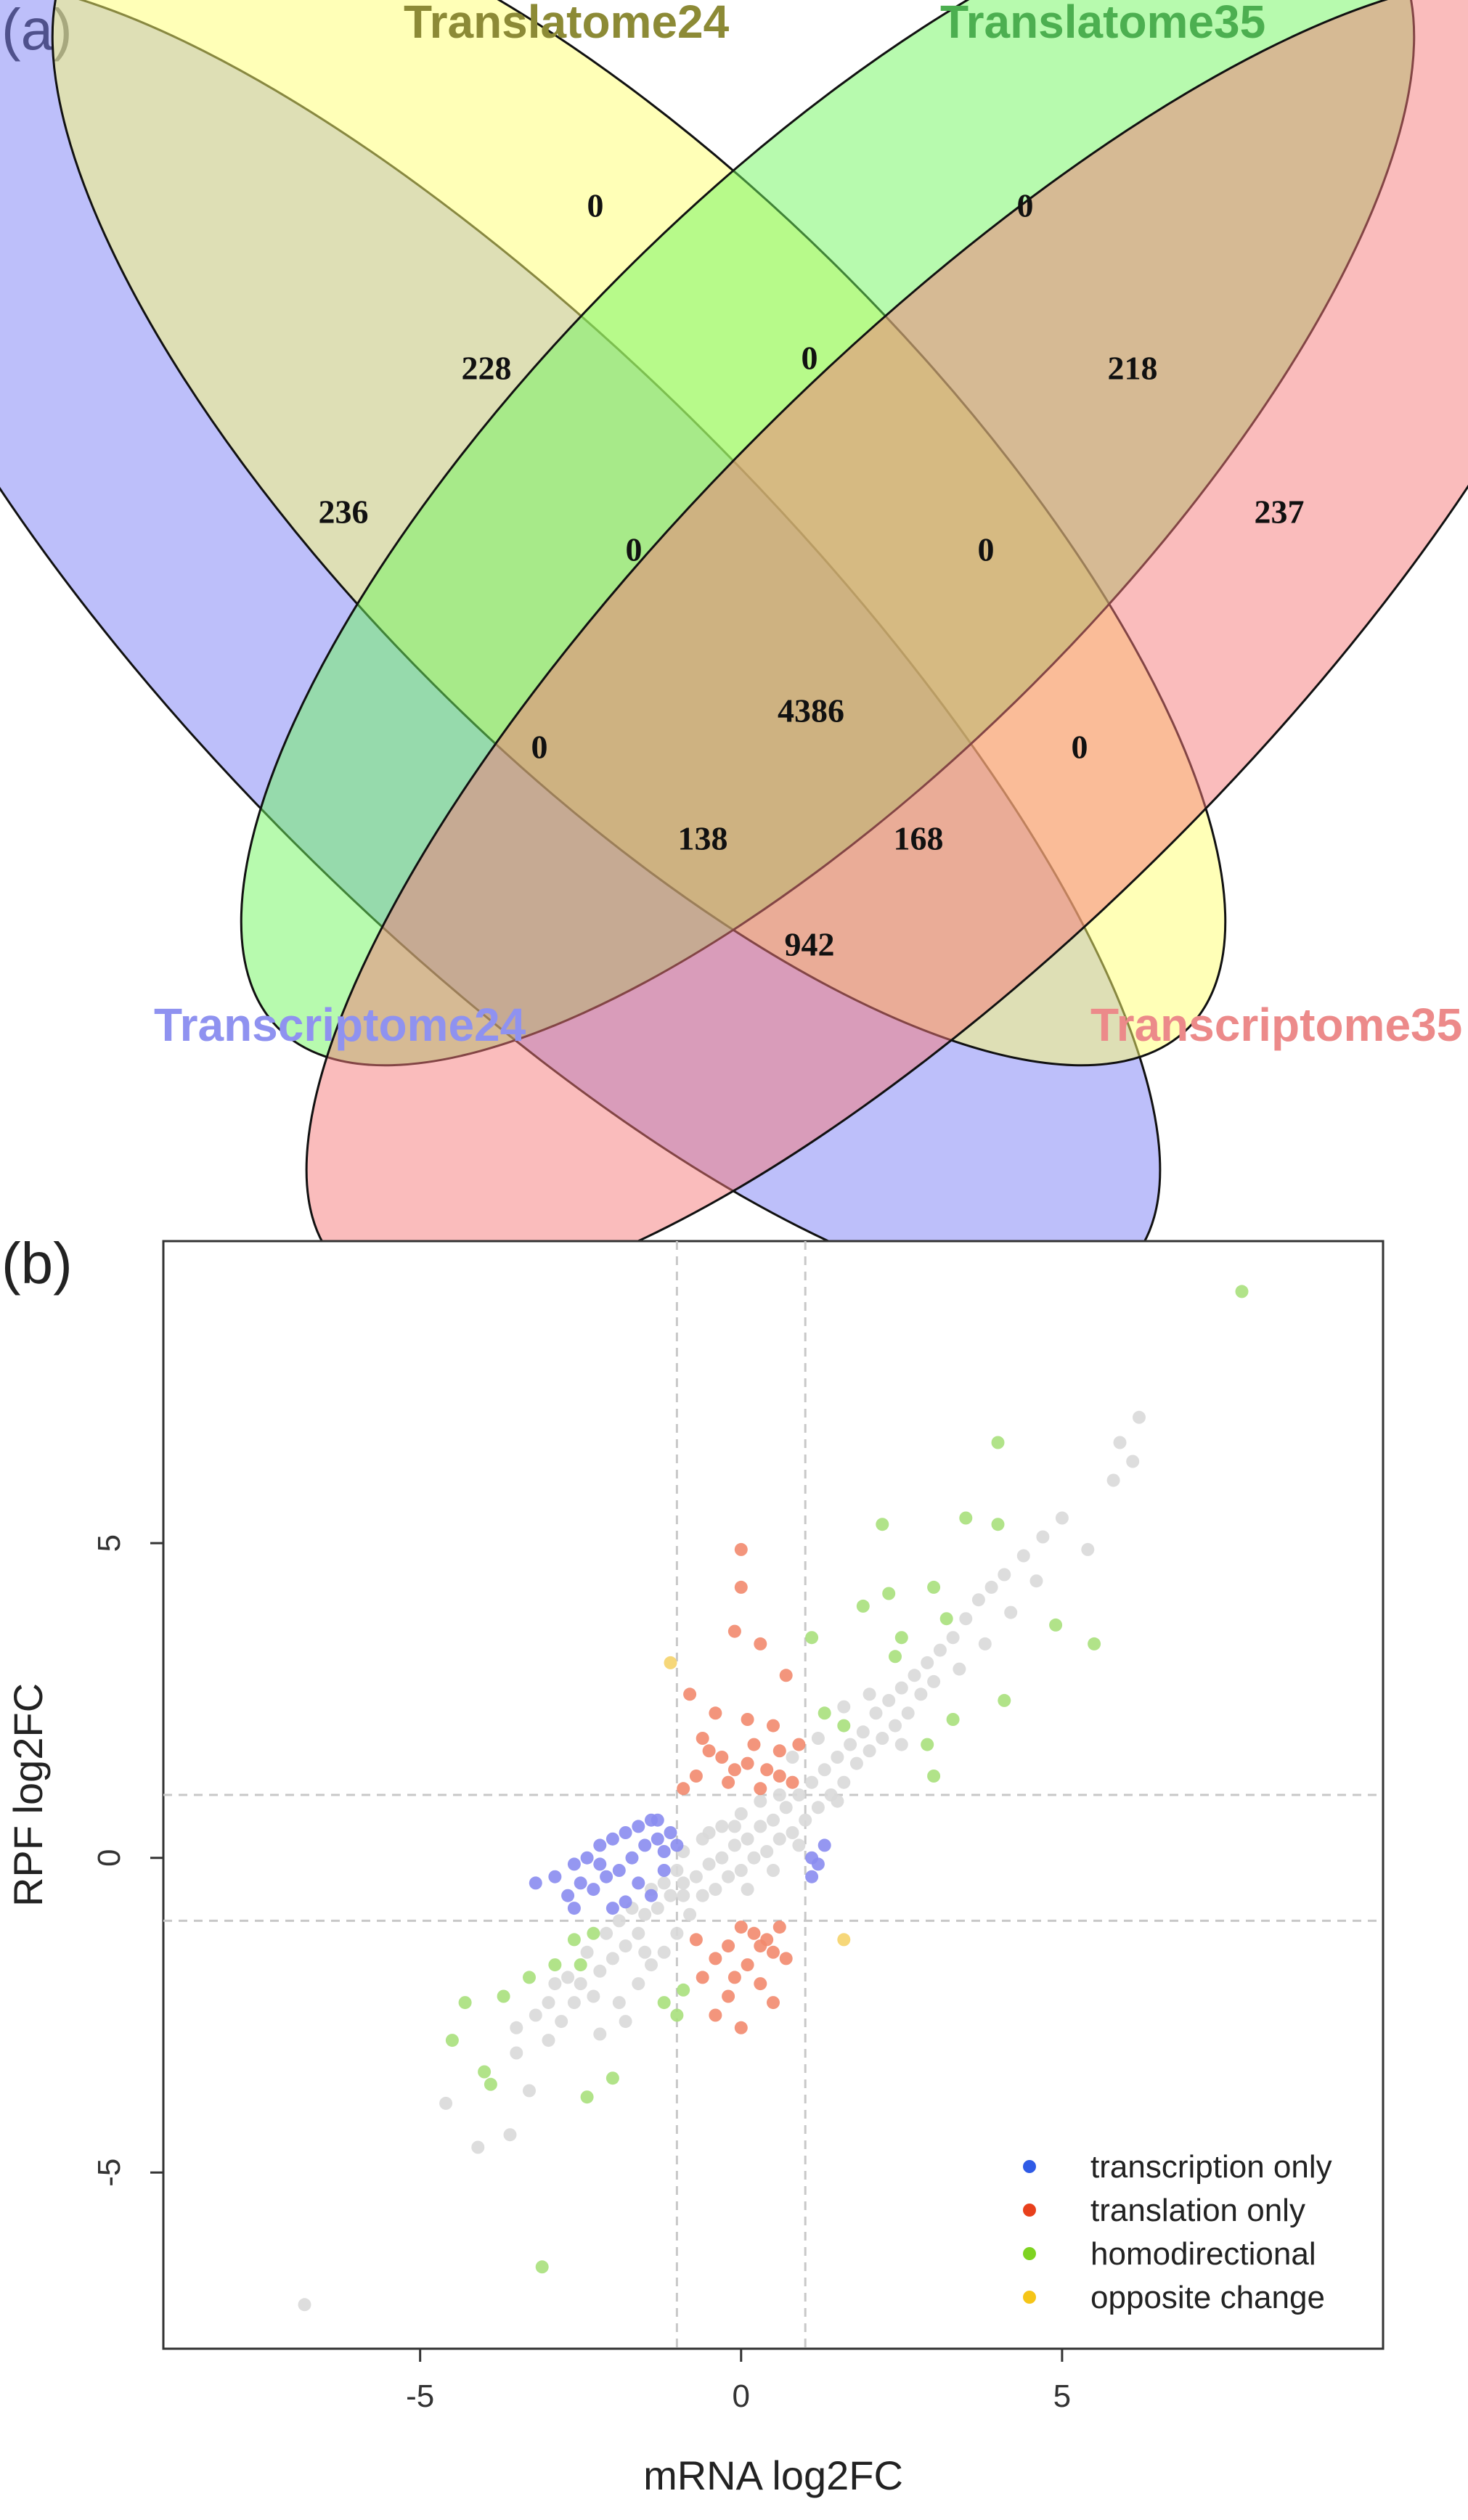 Image resolution: width=1468 pixels, height=2520 pixels. Describe the element at coordinates (340, 1025) in the screenshot. I see `set-label-transcriptome24: Transcriptome24` at that location.